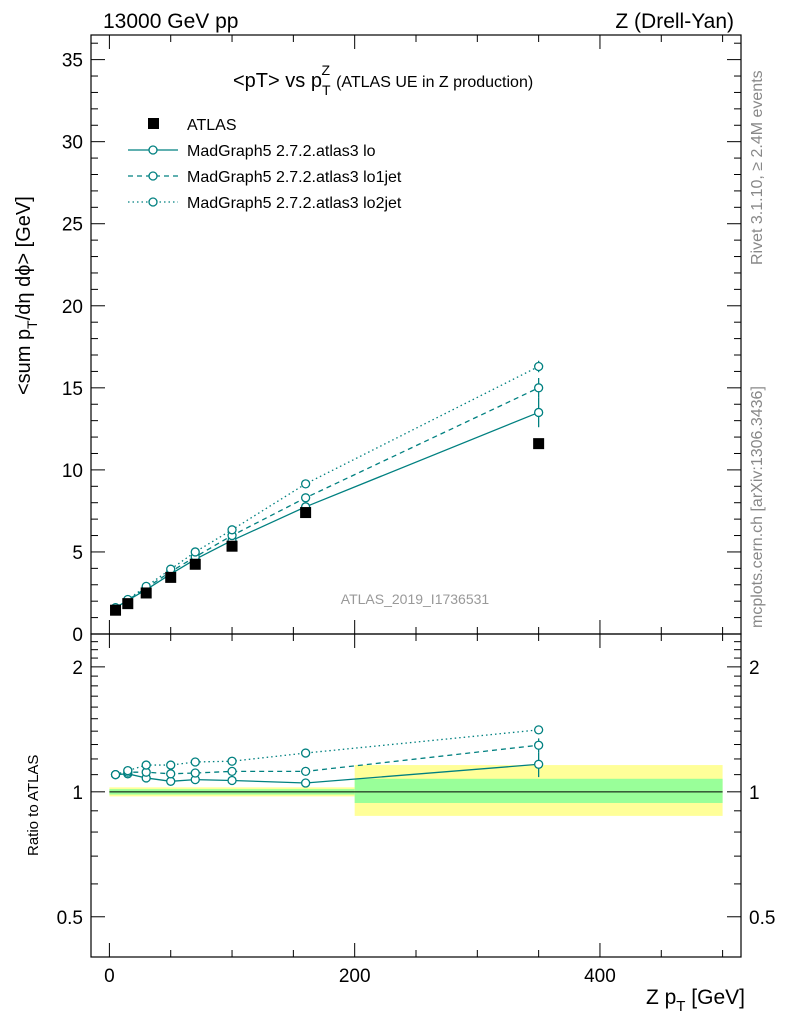 Image resolution: width=786 pixels, height=1024 pixels. I want to click on main-ylabel: <sum pT/dη dϕ> [GeV], so click(26, 295).